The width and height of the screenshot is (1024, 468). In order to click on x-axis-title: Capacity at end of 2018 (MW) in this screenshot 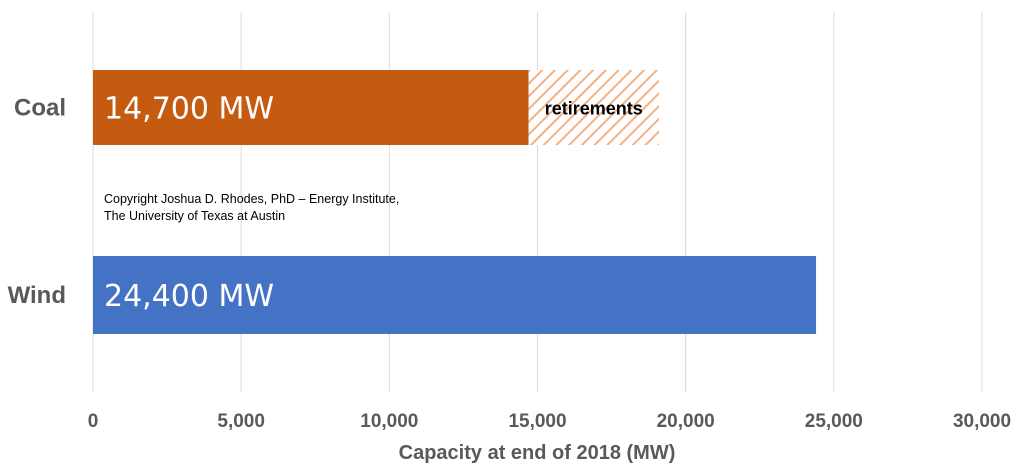, I will do `click(537, 453)`.